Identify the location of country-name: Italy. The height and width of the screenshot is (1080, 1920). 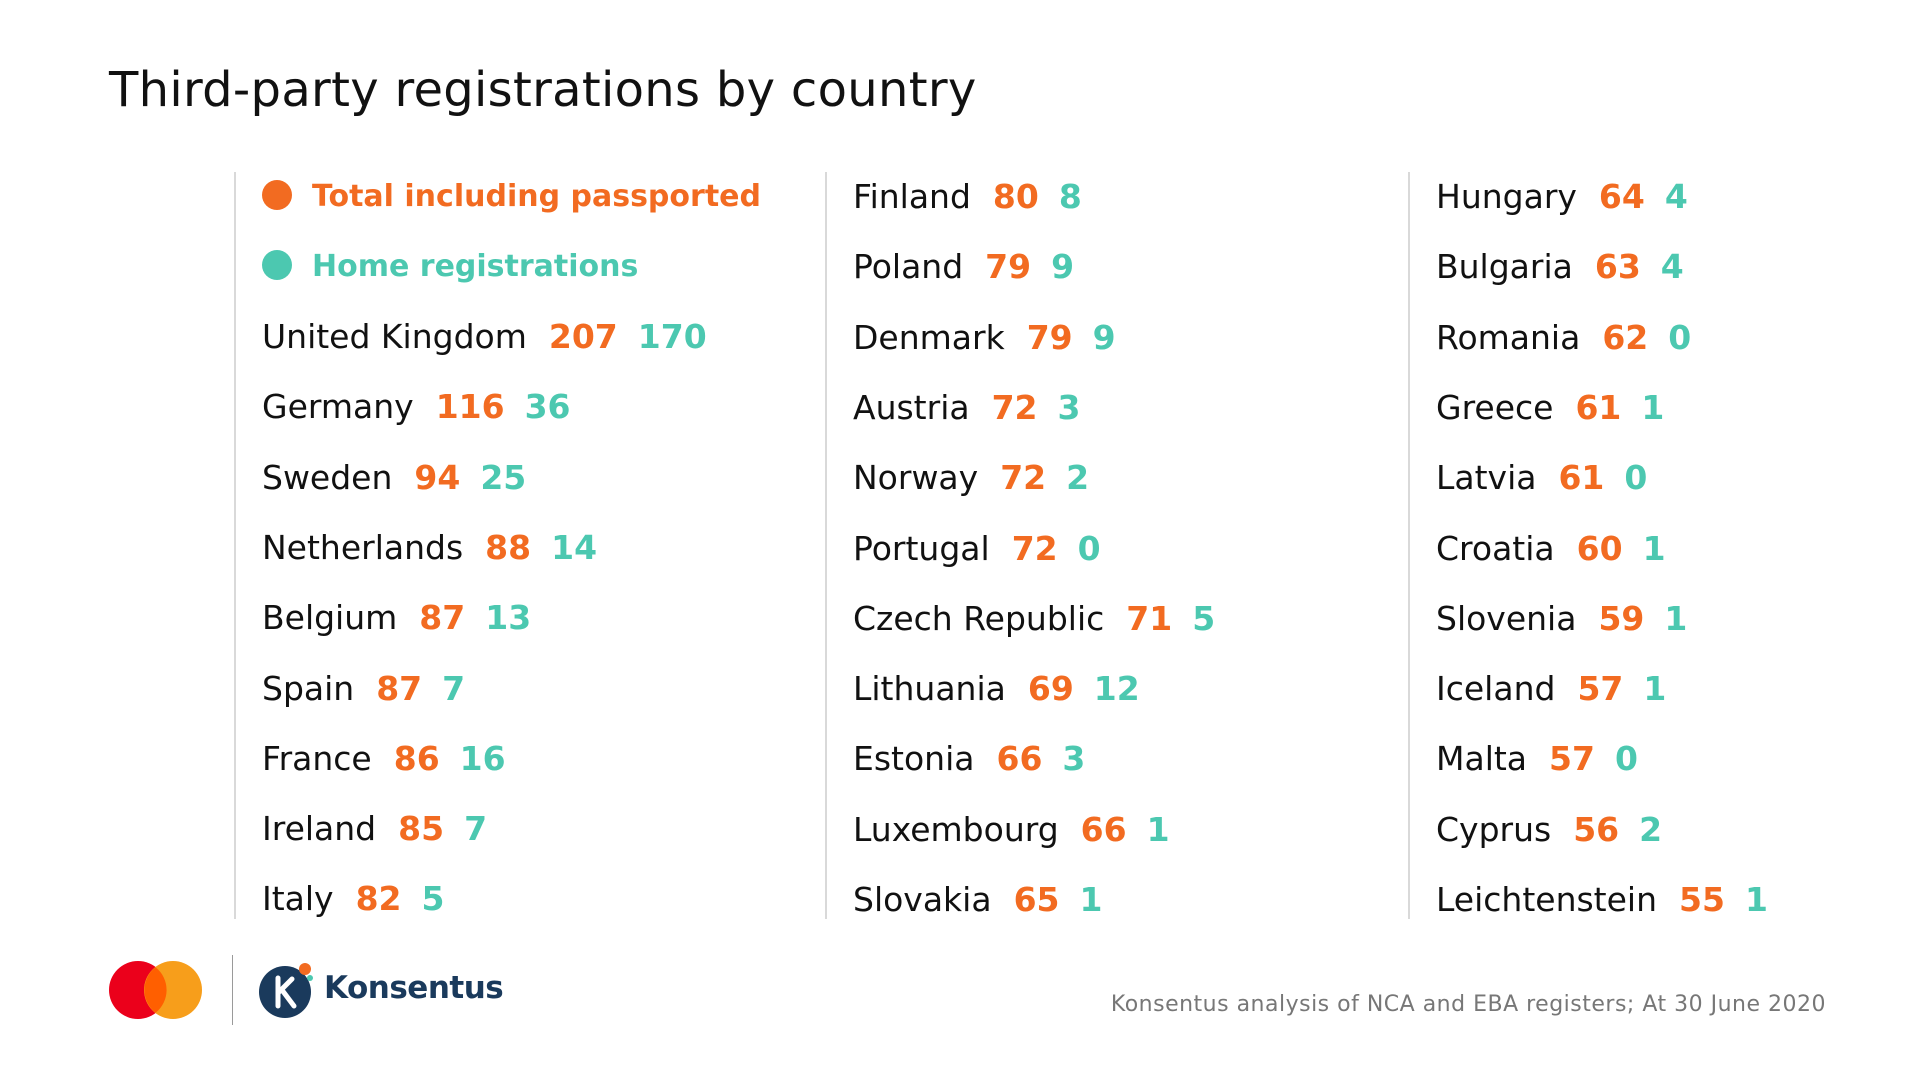
(298, 899).